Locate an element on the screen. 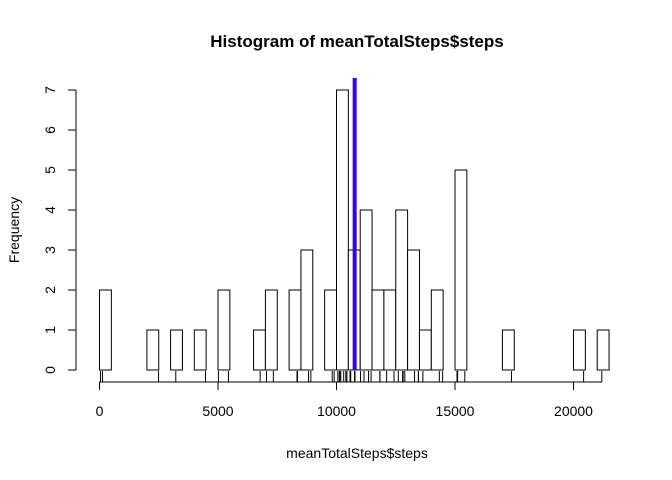 This screenshot has height=480, width=672. y-axis: 0 1 2 3 4 5 6 7 is located at coordinates (59, 230).